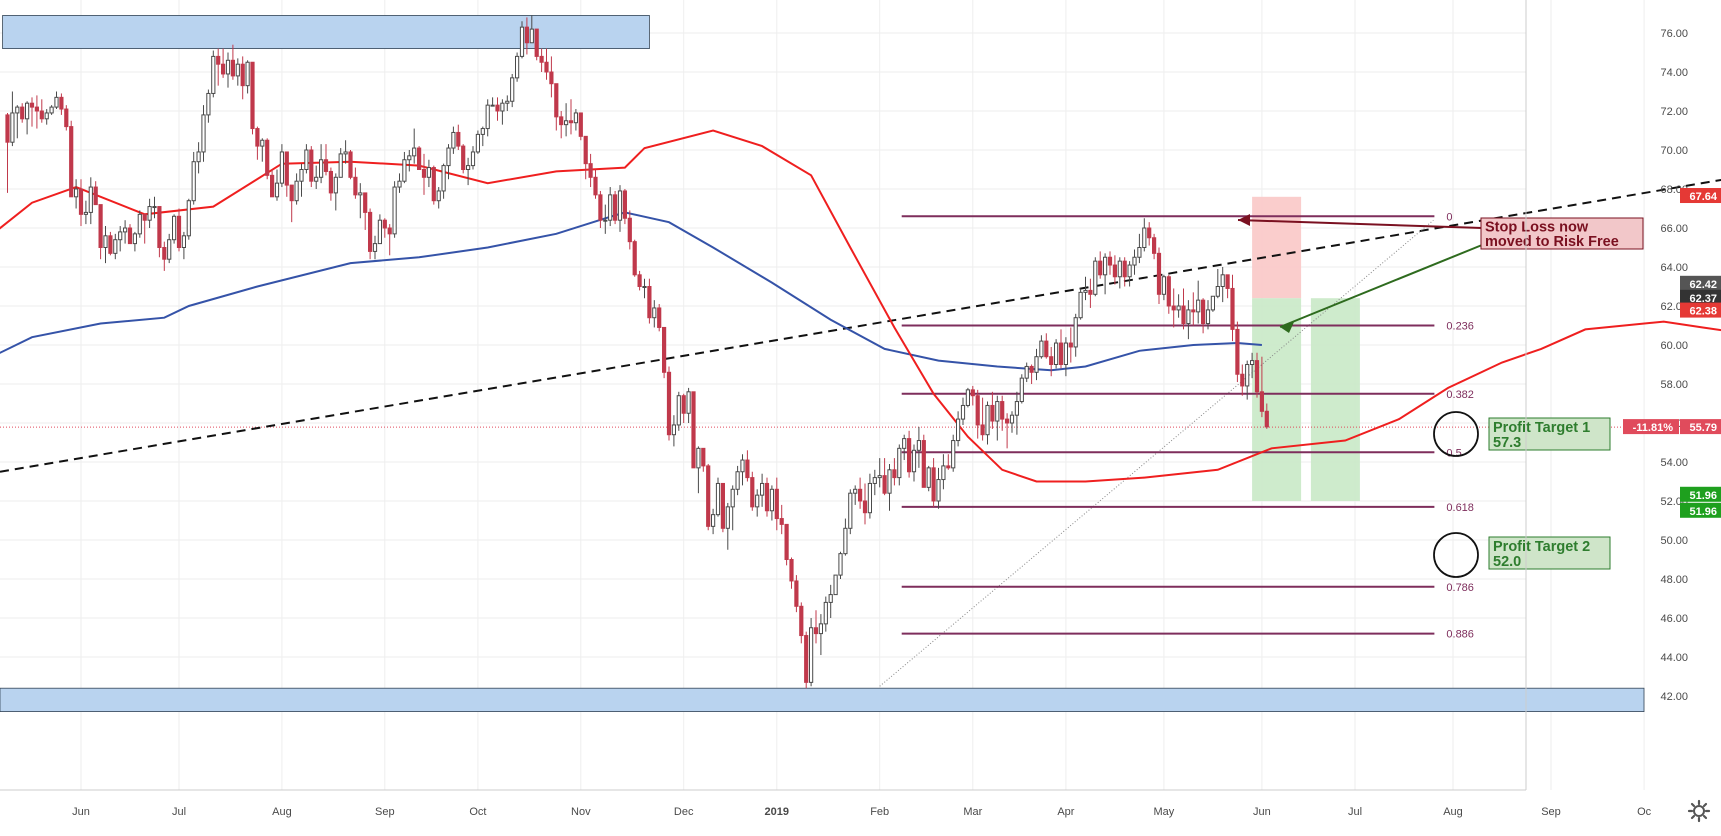 The width and height of the screenshot is (1721, 836). Describe the element at coordinates (684, 812) in the screenshot. I see `x-tick-label: Dec` at that location.